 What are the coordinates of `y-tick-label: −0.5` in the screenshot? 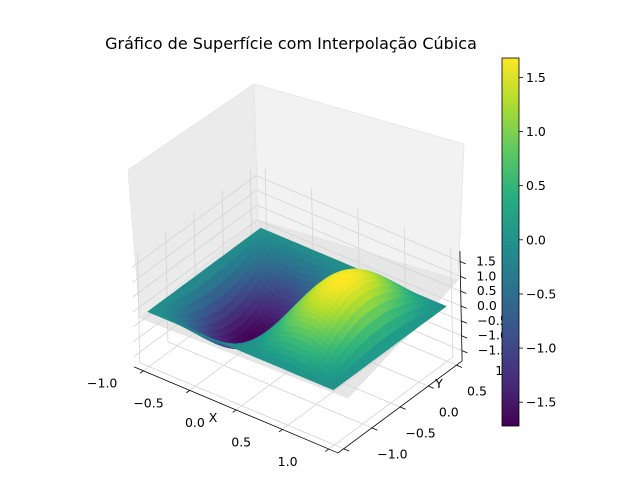 It's located at (420, 432).